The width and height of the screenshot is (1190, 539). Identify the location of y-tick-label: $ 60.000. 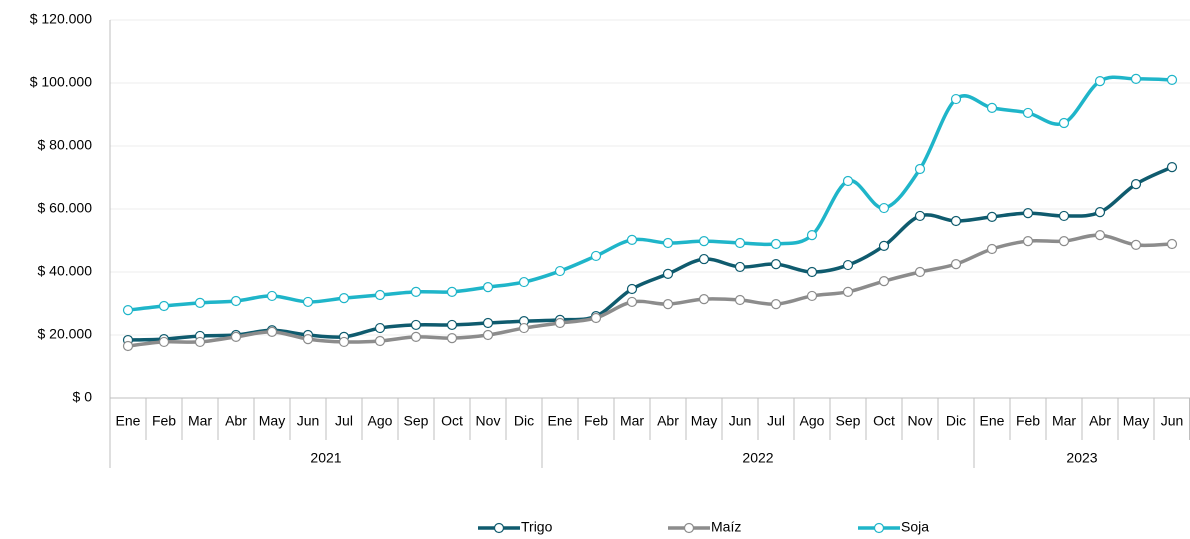
(65, 208).